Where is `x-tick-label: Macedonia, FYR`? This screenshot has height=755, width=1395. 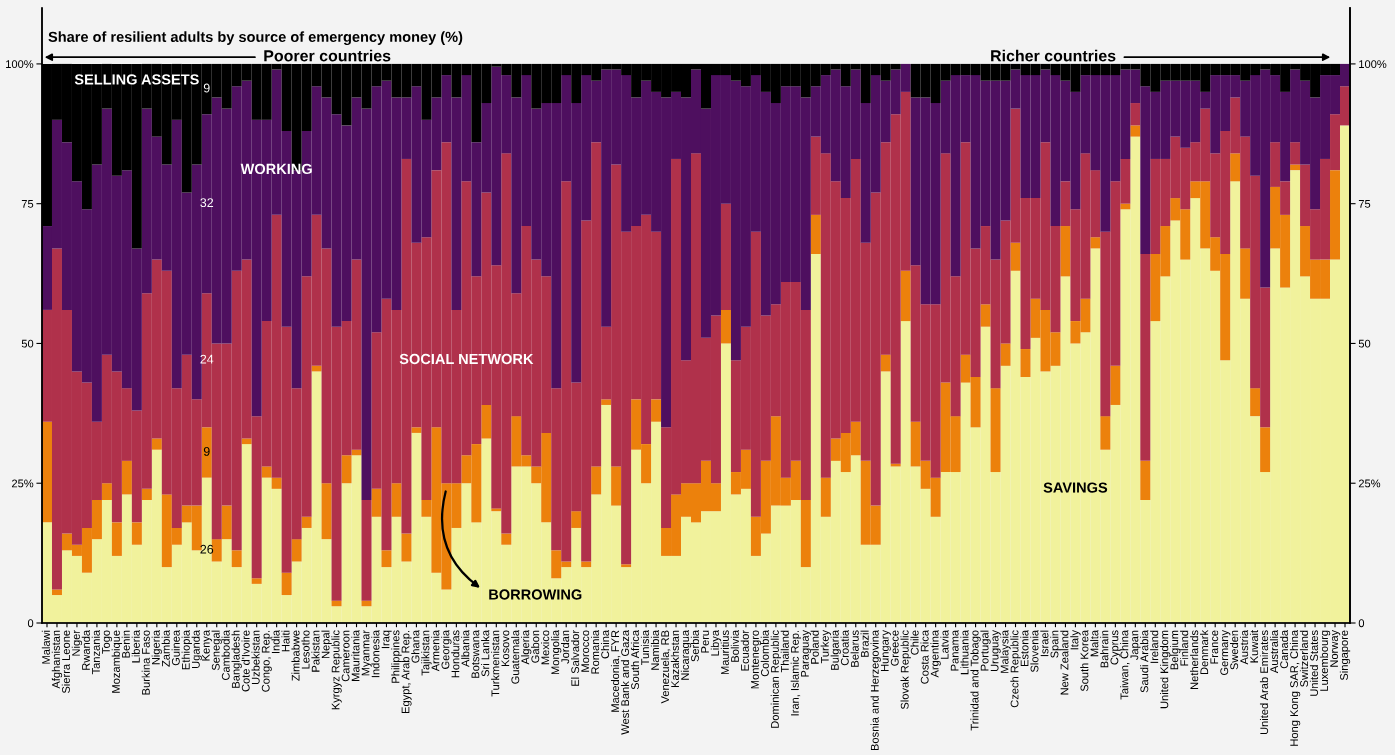
x-tick-label: Macedonia, FYR is located at coordinates (615, 671).